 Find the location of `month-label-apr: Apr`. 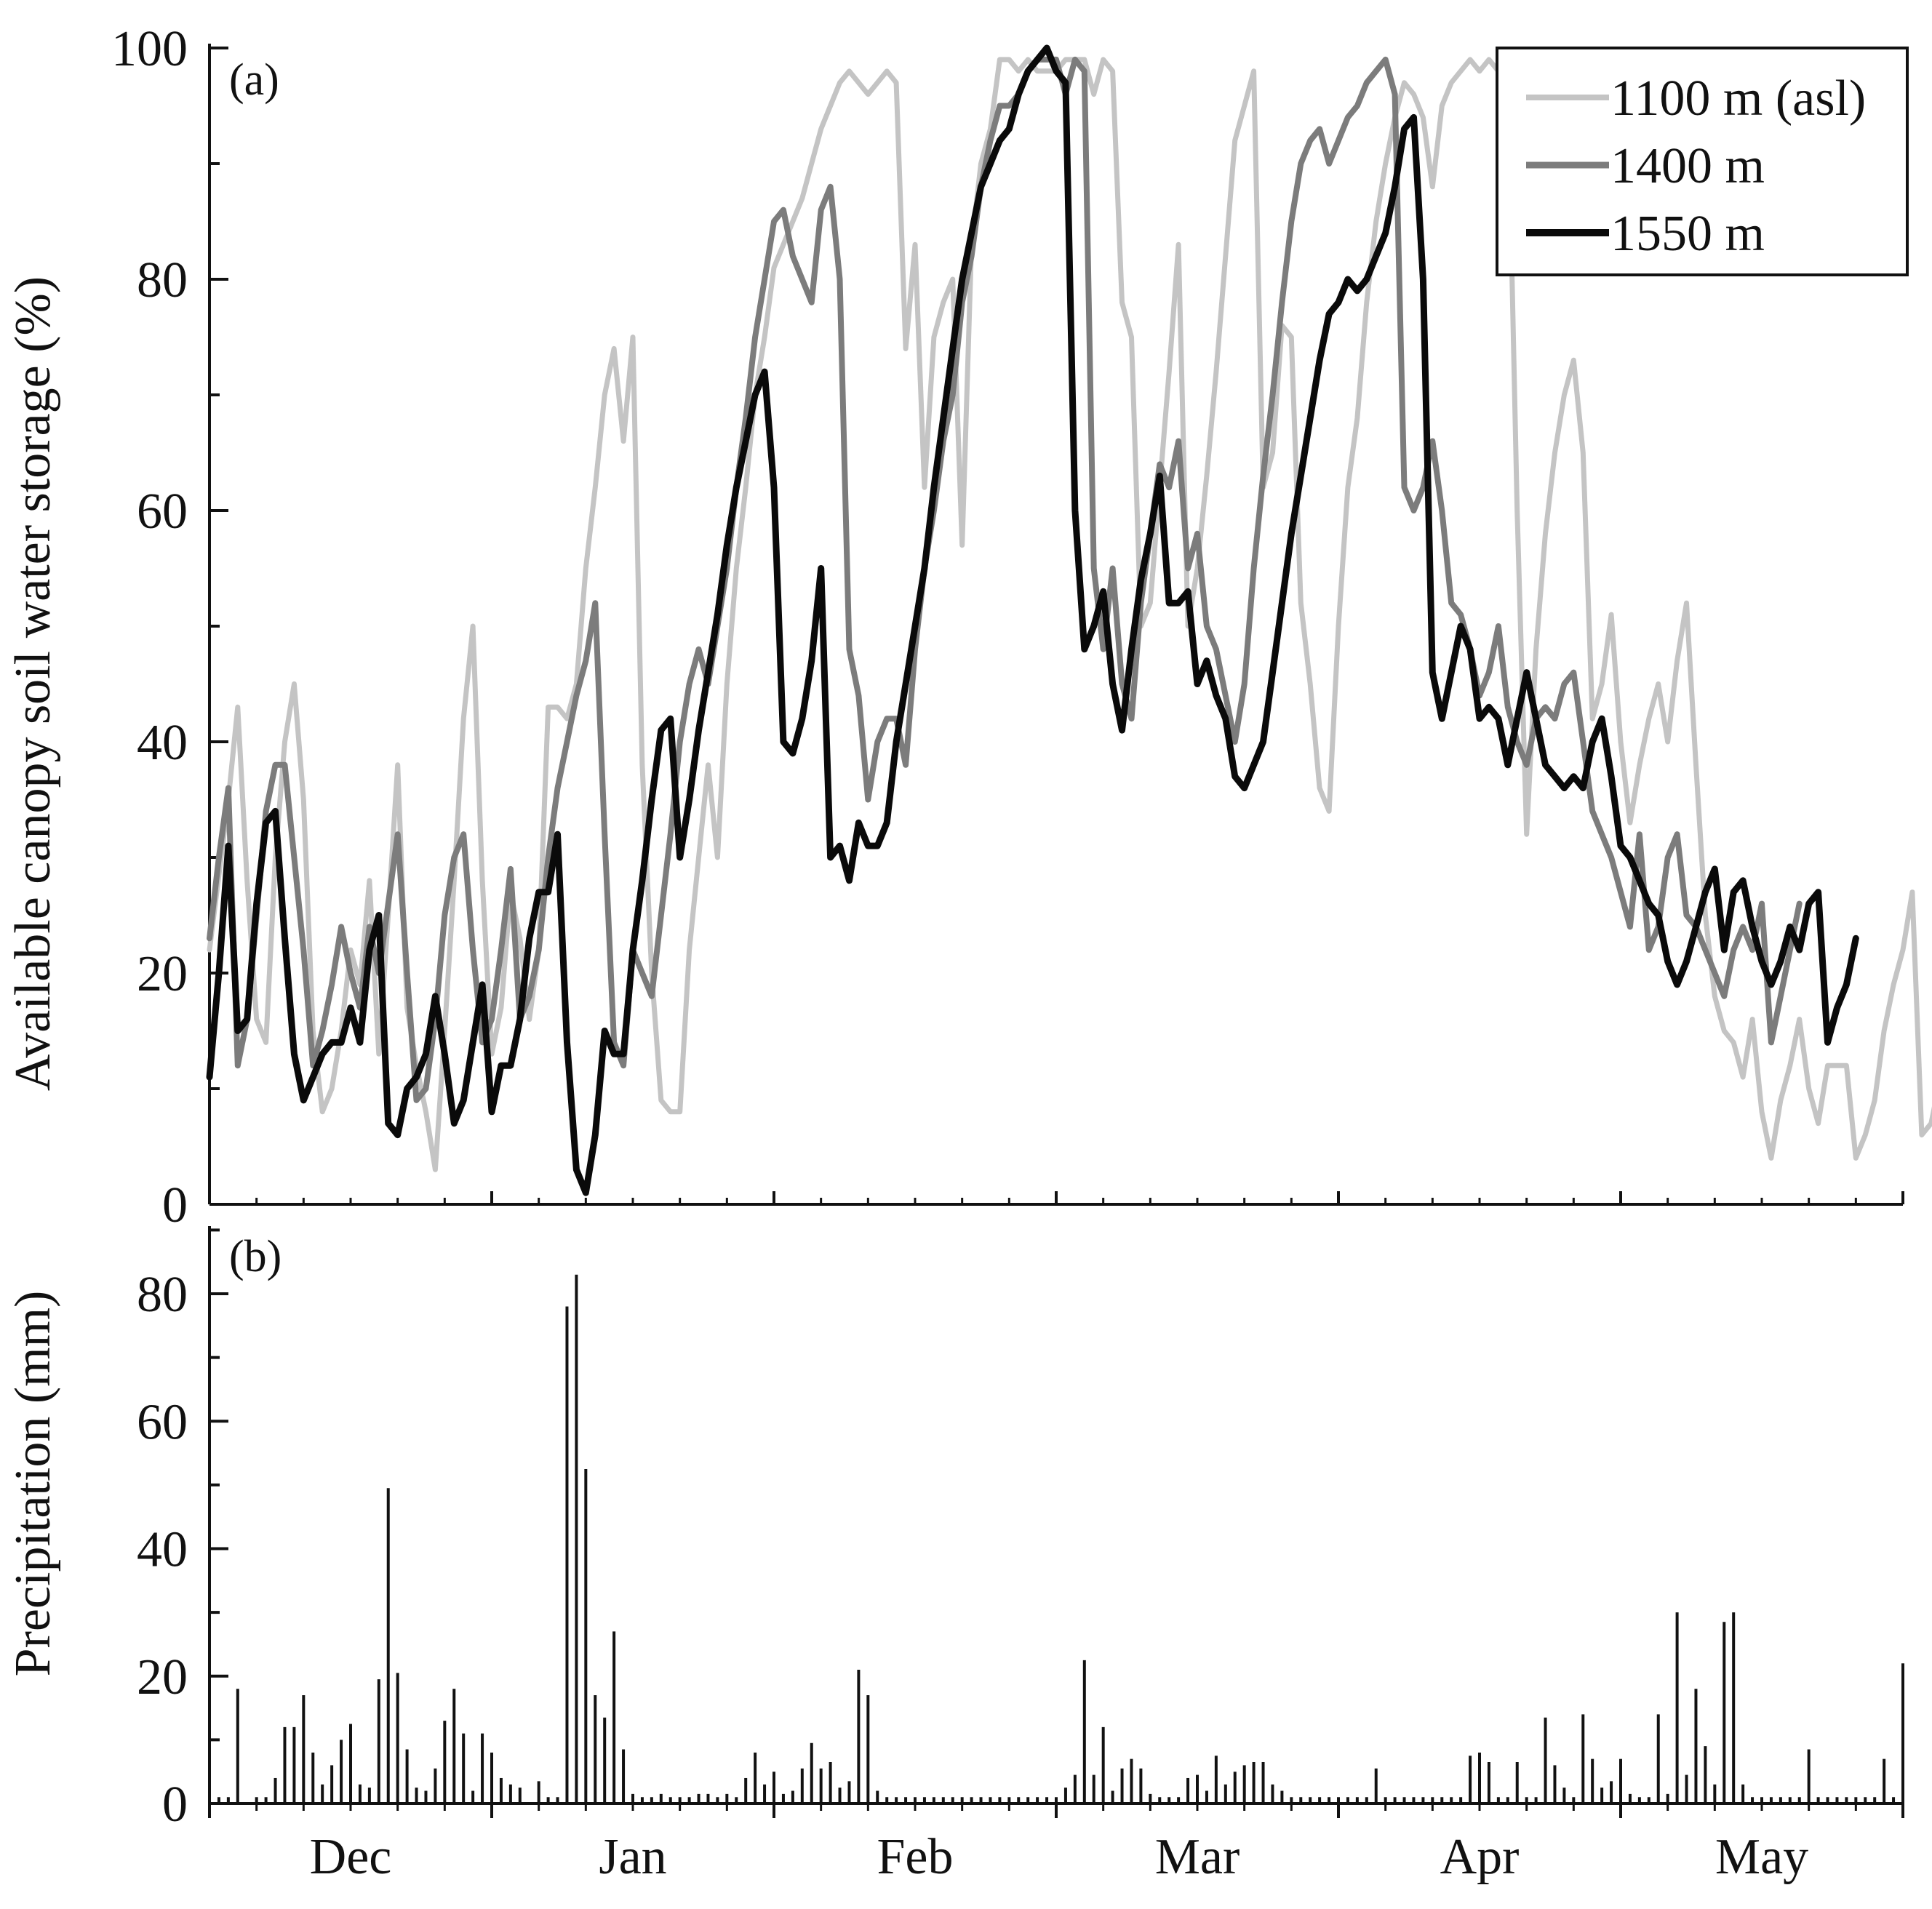

month-label-apr: Apr is located at coordinates (1480, 1857).